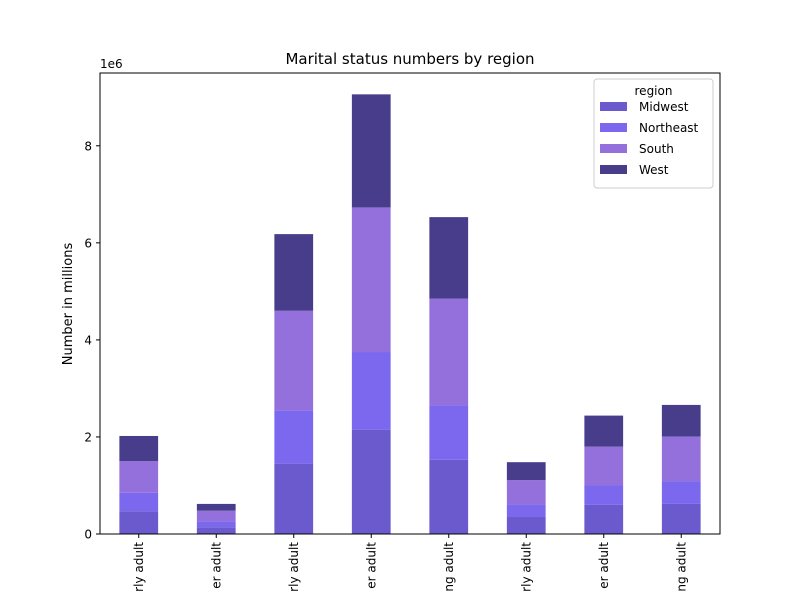 This screenshot has width=800, height=604. What do you see at coordinates (111, 64) in the screenshot?
I see `y-axis-offset-label: 1e6` at bounding box center [111, 64].